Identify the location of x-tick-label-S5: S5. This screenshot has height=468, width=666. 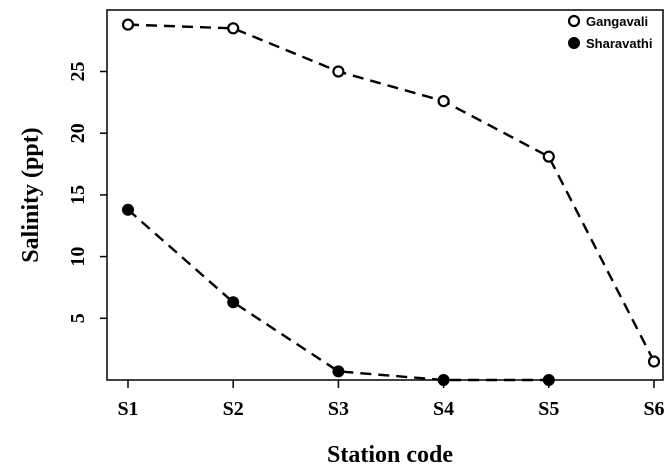
(548, 409).